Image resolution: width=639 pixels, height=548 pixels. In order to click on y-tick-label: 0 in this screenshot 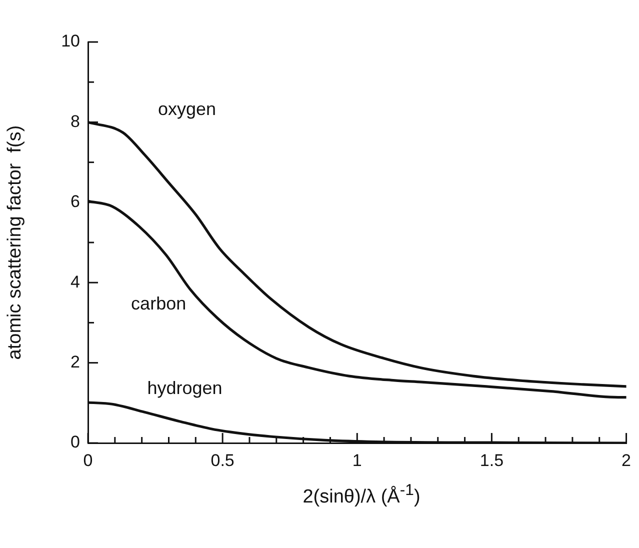, I will do `click(75, 442)`.